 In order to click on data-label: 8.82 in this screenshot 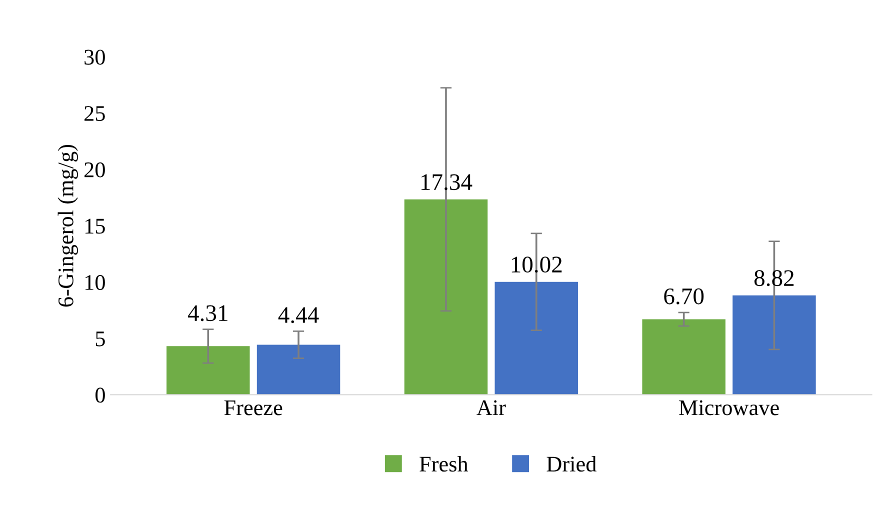, I will do `click(774, 278)`.